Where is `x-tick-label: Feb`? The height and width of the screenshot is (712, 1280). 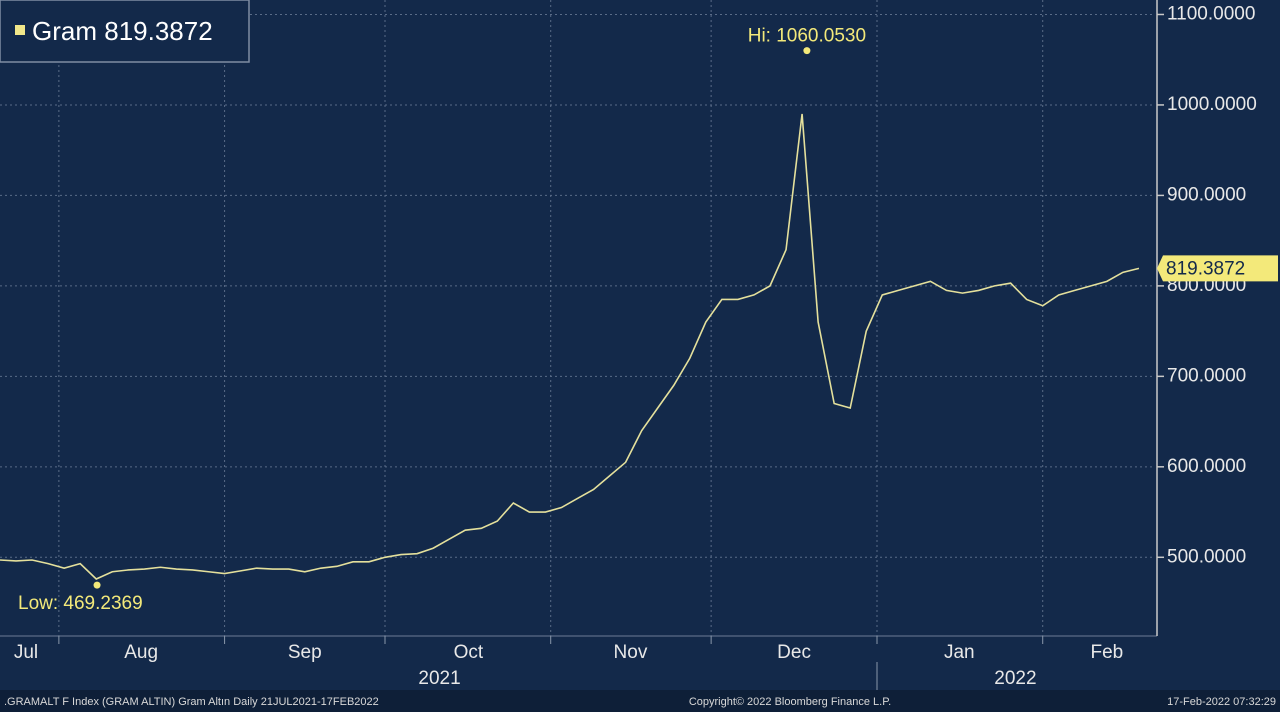
x-tick-label: Feb is located at coordinates (1107, 652).